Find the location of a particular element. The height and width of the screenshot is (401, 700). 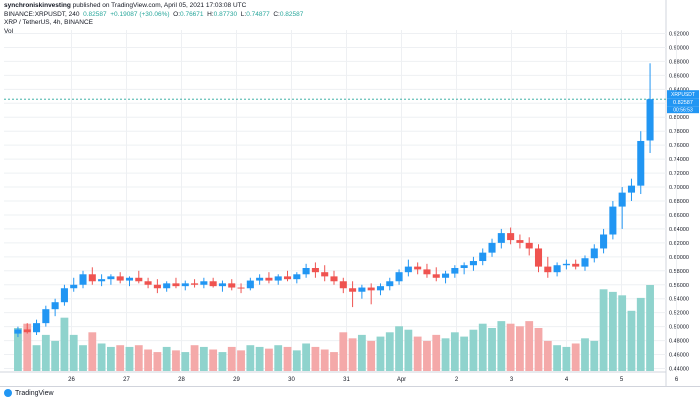

x-tick-label: 29 is located at coordinates (236, 380).